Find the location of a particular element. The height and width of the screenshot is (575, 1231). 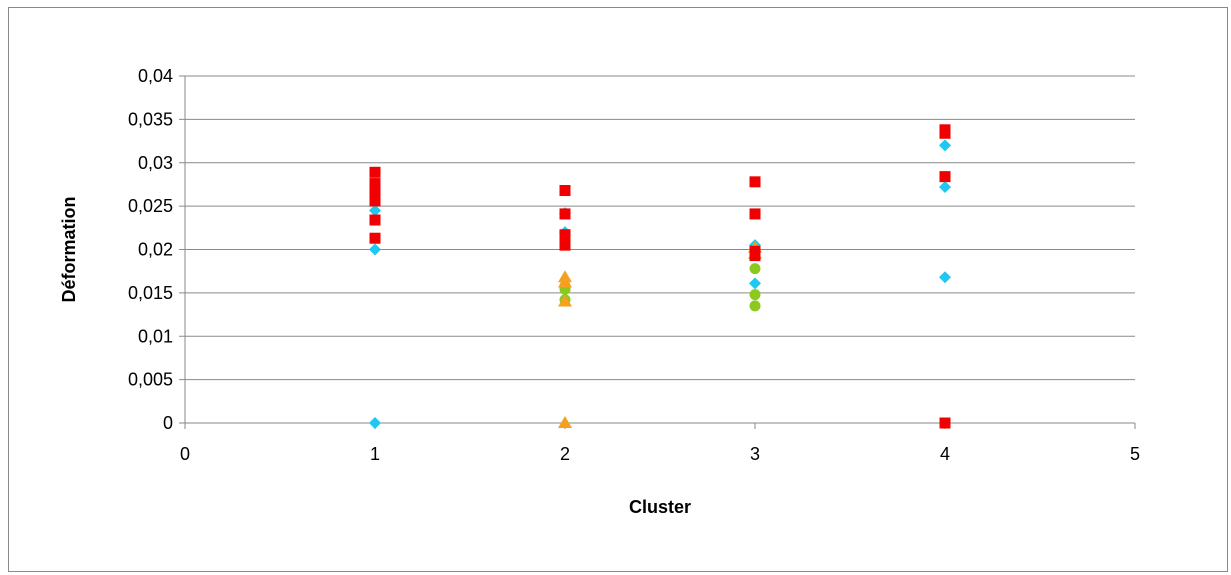

y-tick-label: 0,015 is located at coordinates (150, 293).